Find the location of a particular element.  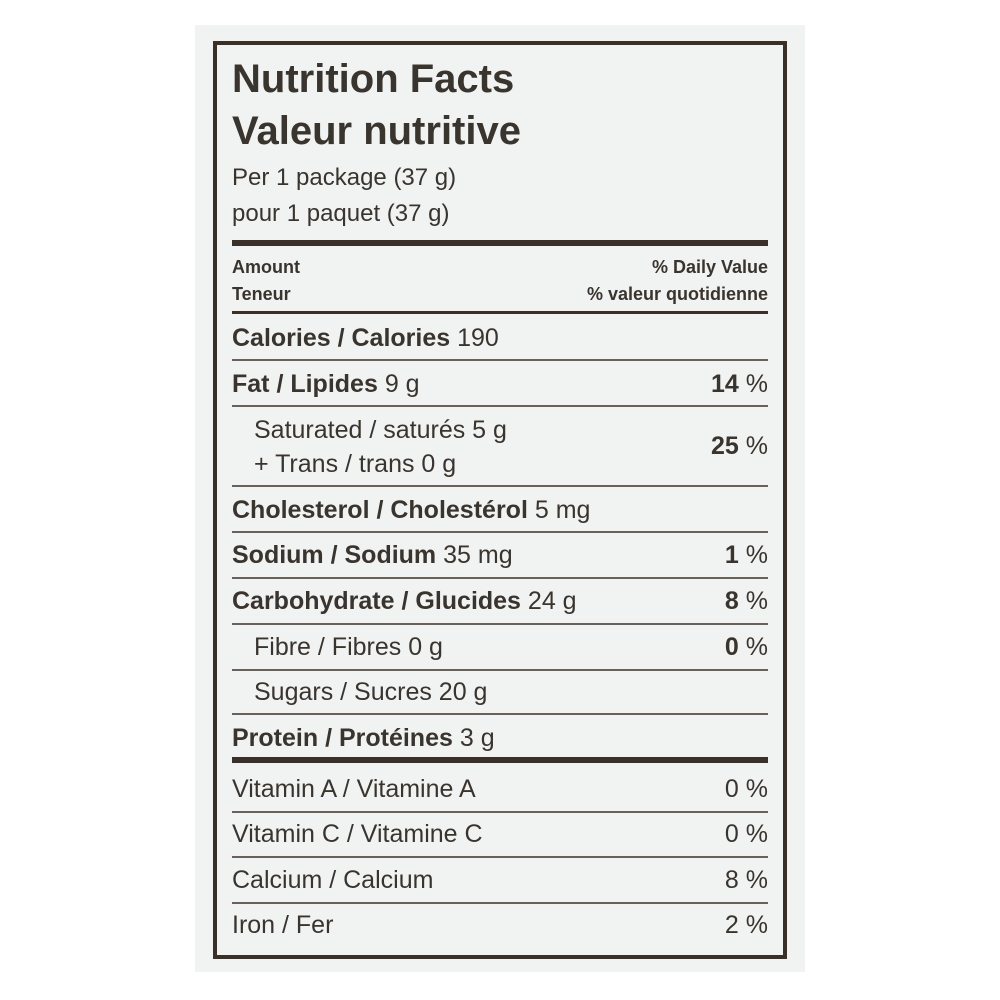

serving-size-fr: pour 1 paquet (37 g) is located at coordinates (341, 213).